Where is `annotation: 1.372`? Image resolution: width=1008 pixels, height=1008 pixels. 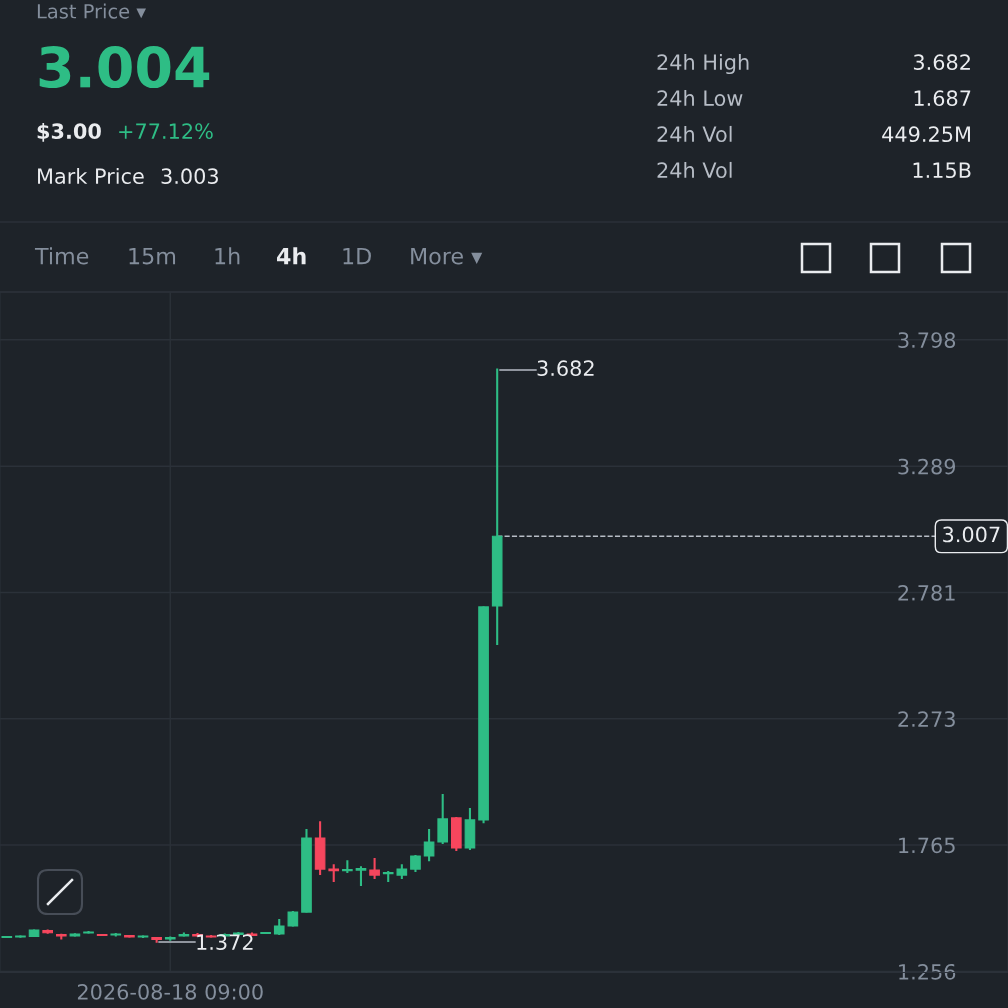
annotation: 1.372 is located at coordinates (225, 942).